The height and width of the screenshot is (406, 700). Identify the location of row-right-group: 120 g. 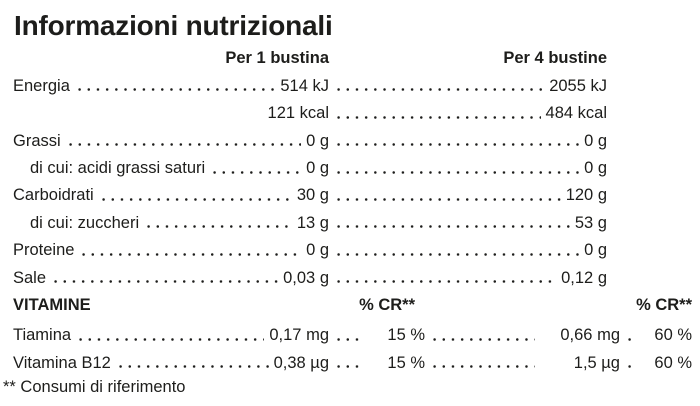
(468, 195).